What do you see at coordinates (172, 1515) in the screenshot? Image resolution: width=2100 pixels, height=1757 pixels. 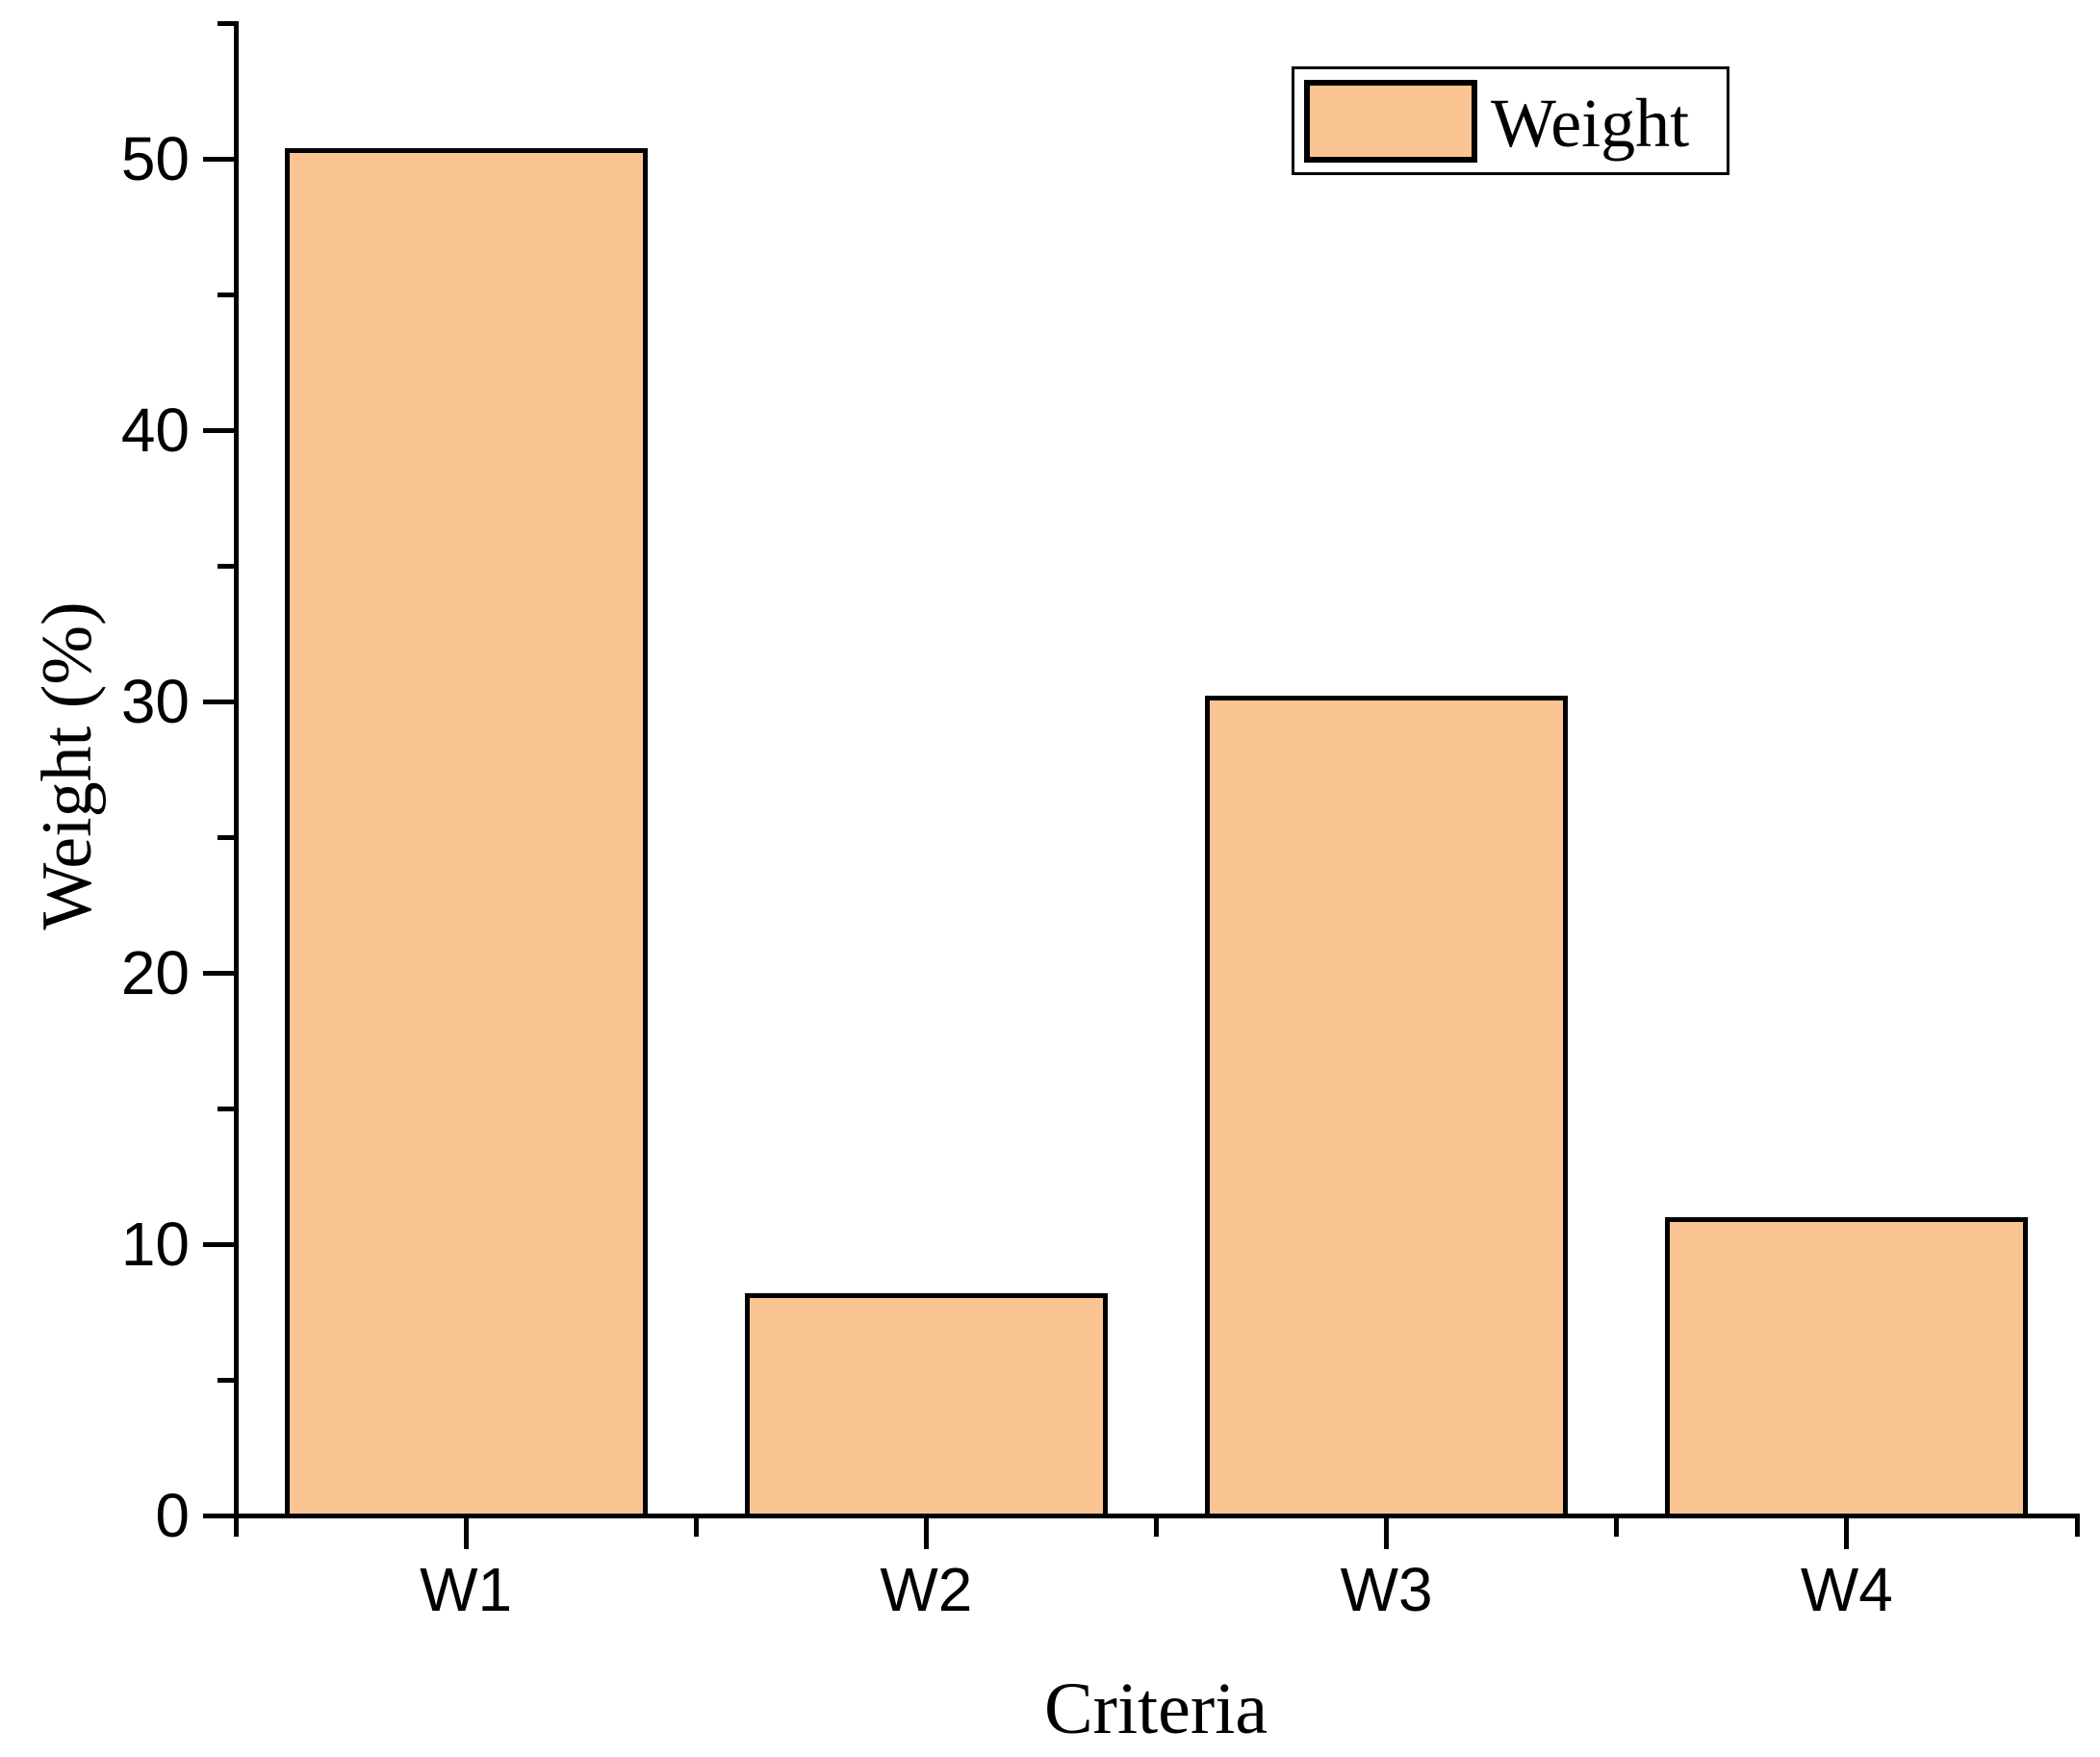 I see `y-tick-label: 0` at bounding box center [172, 1515].